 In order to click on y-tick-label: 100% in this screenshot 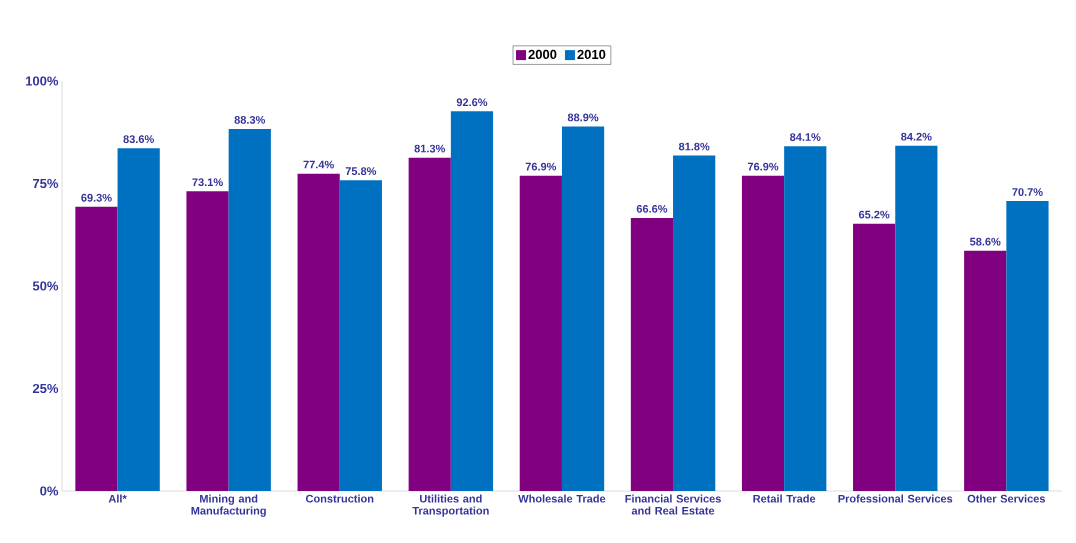, I will do `click(42, 81)`.